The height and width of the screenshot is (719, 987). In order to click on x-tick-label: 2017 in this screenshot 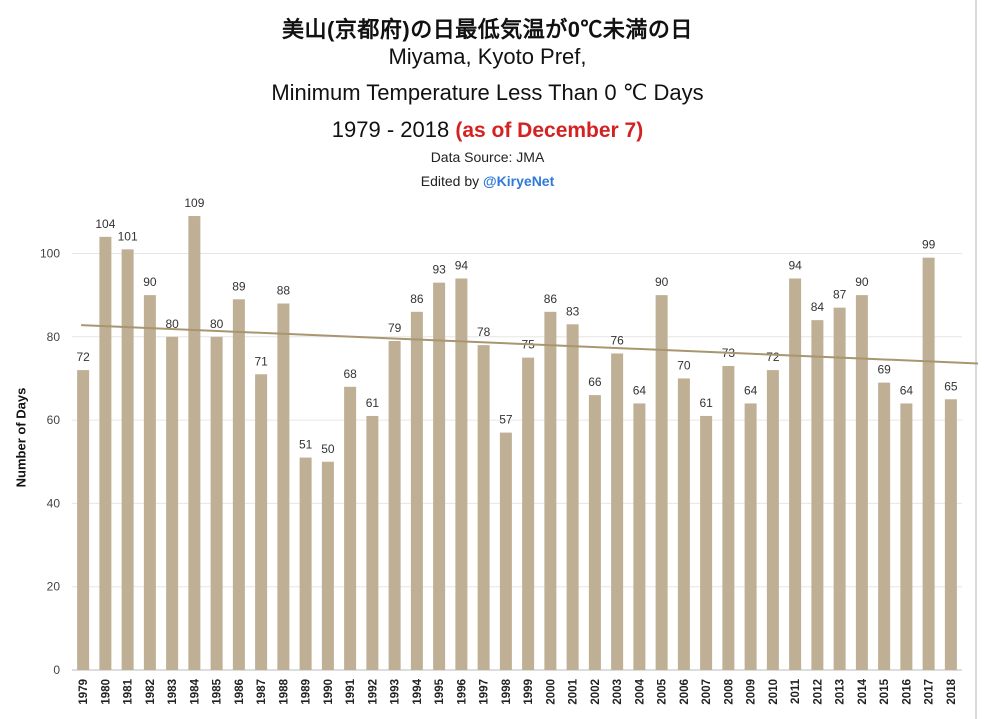, I will do `click(930, 692)`.